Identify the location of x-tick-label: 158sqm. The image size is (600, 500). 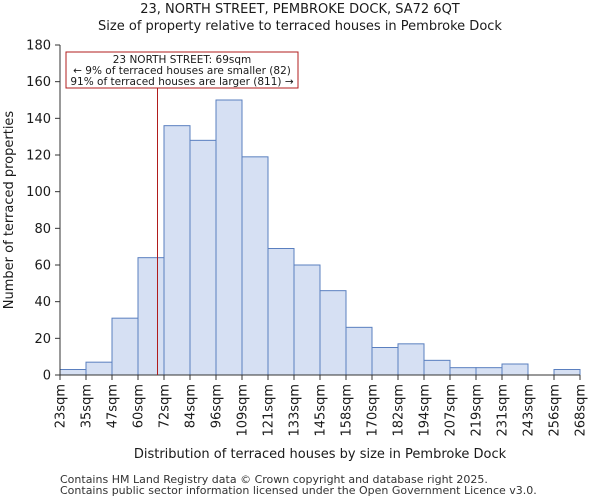
(347, 410).